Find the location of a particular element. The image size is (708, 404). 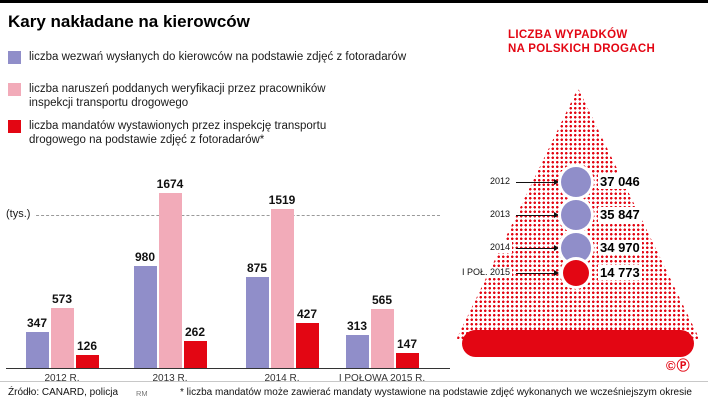

page-title: Kary nakładane na kierowców is located at coordinates (129, 21).